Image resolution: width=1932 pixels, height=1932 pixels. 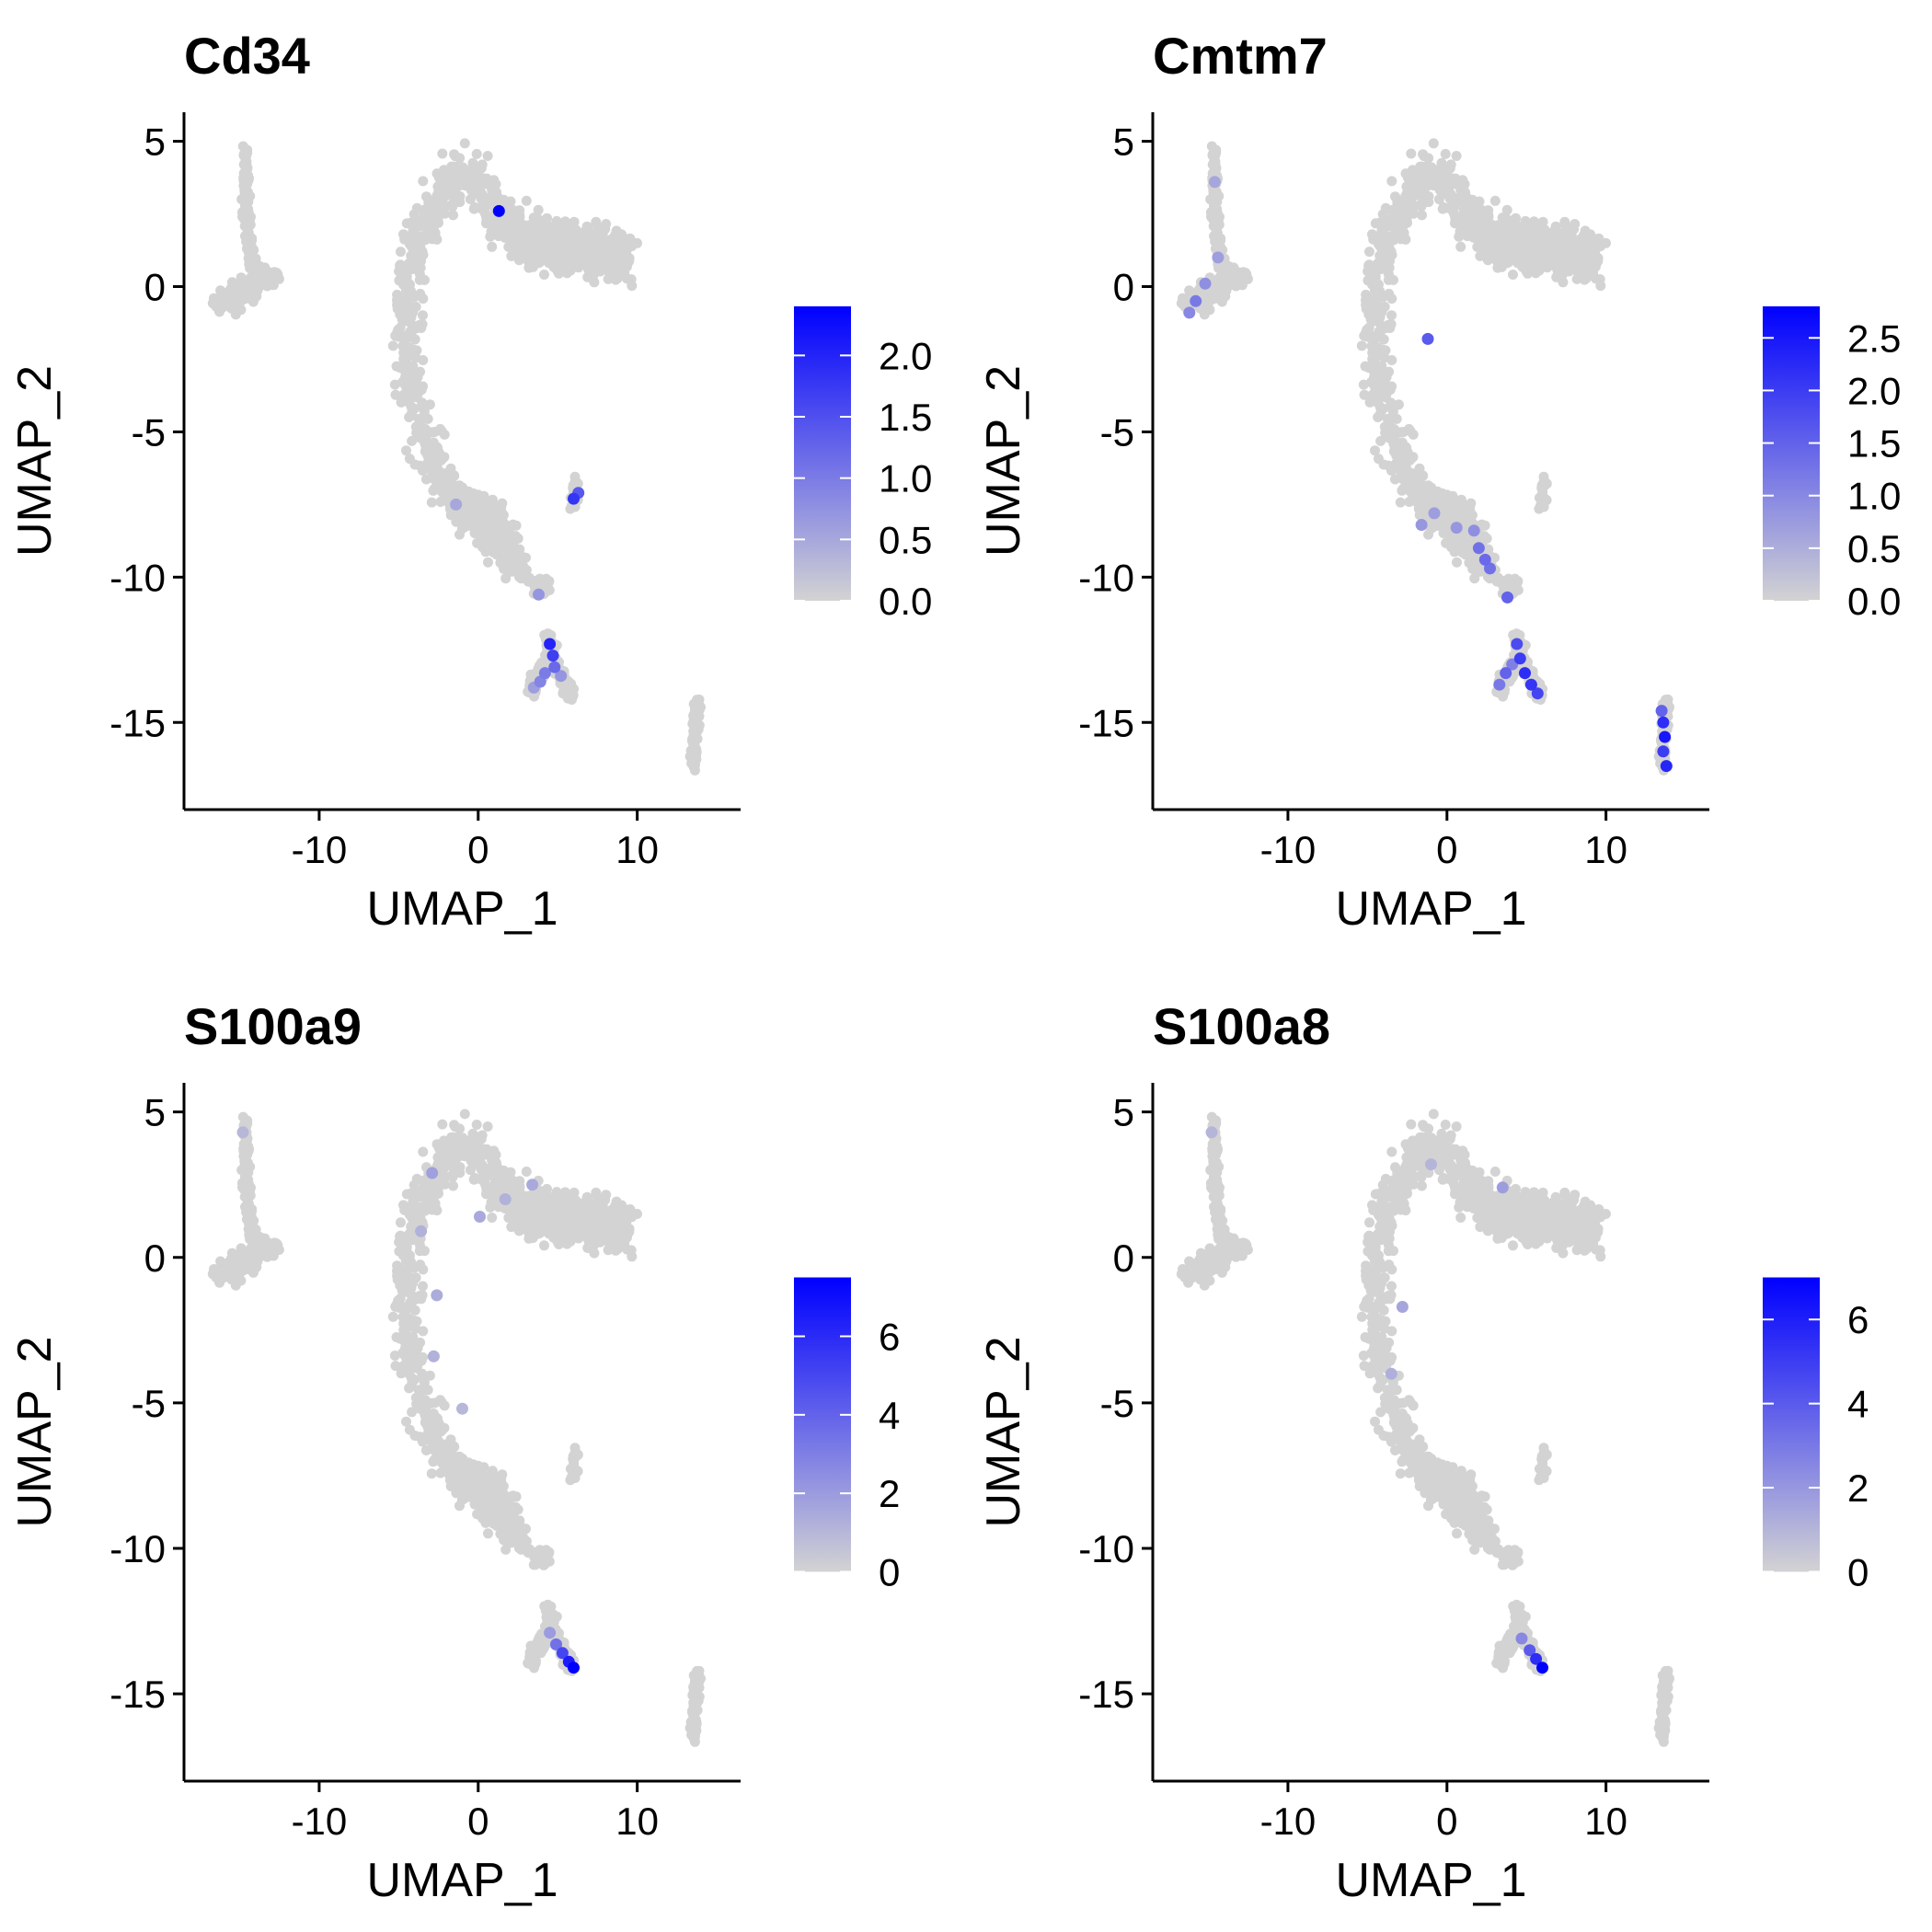 What do you see at coordinates (247, 56) in the screenshot?
I see `panel-title: Cd34` at bounding box center [247, 56].